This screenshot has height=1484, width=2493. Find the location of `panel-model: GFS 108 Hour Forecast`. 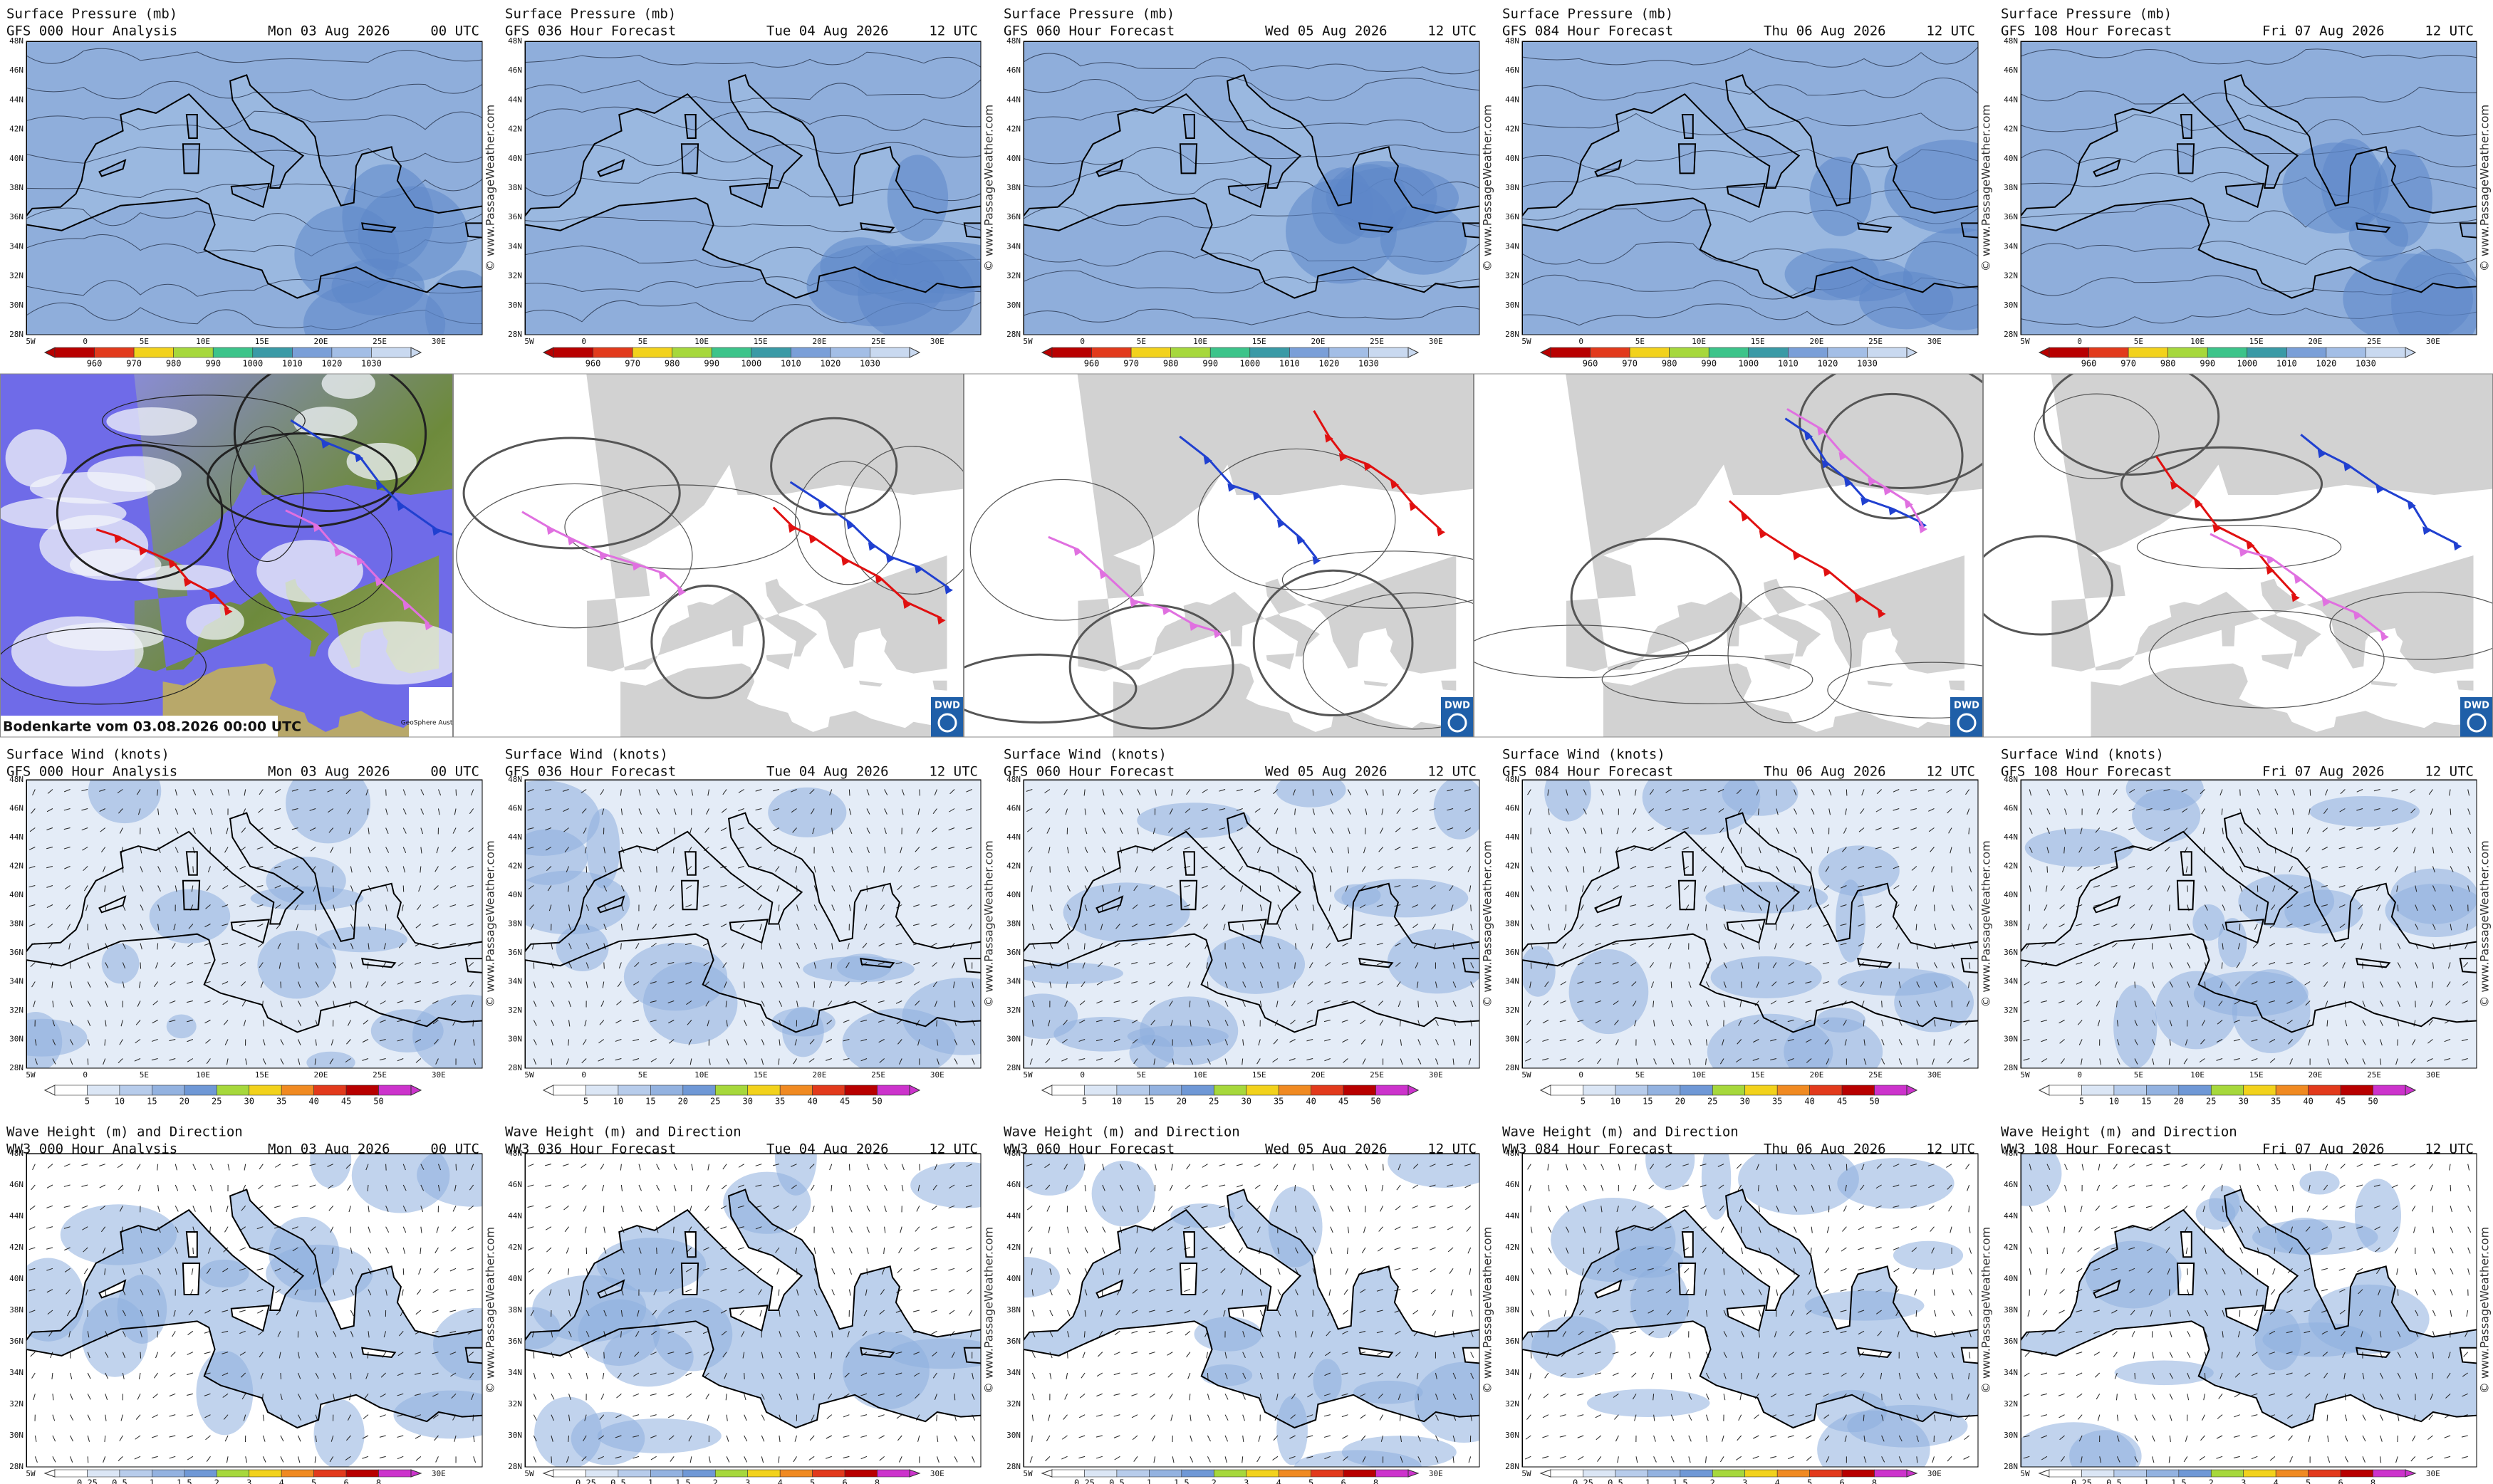

panel-model: GFS 108 Hour Forecast is located at coordinates (2086, 31).